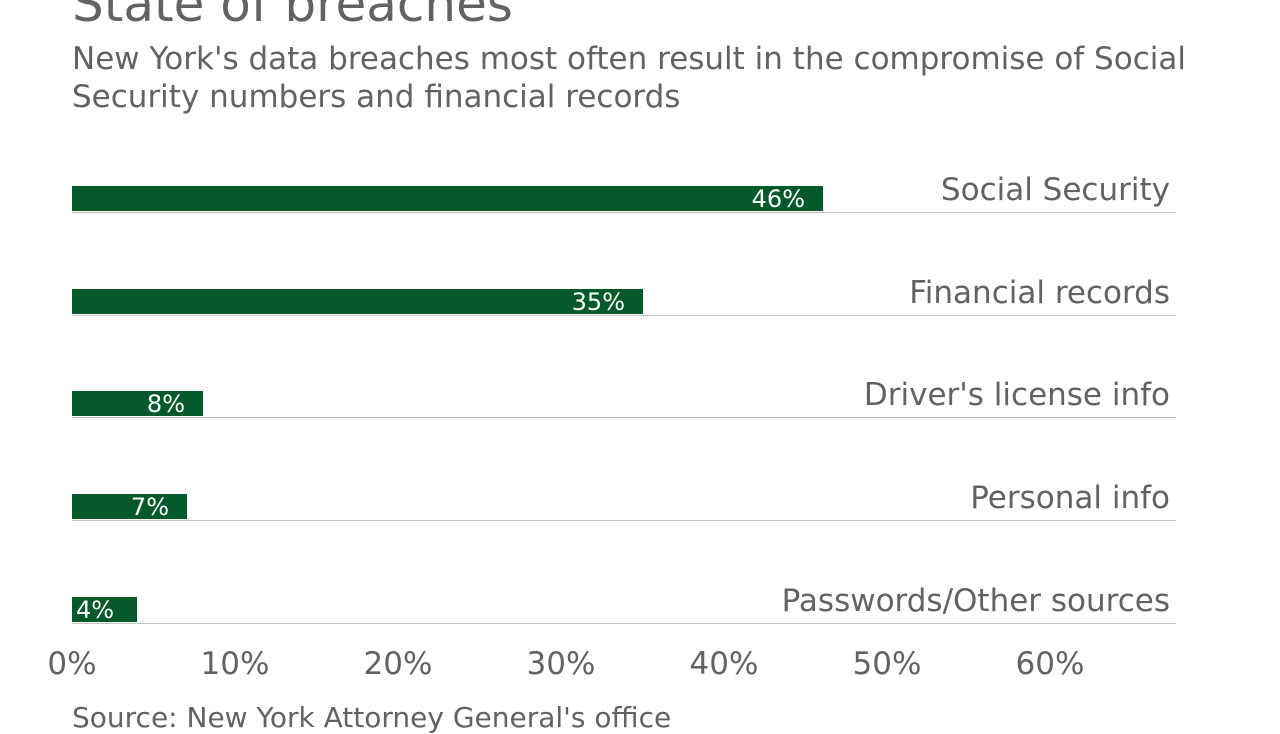  What do you see at coordinates (149, 507) in the screenshot?
I see `bar-value-label: 7%` at bounding box center [149, 507].